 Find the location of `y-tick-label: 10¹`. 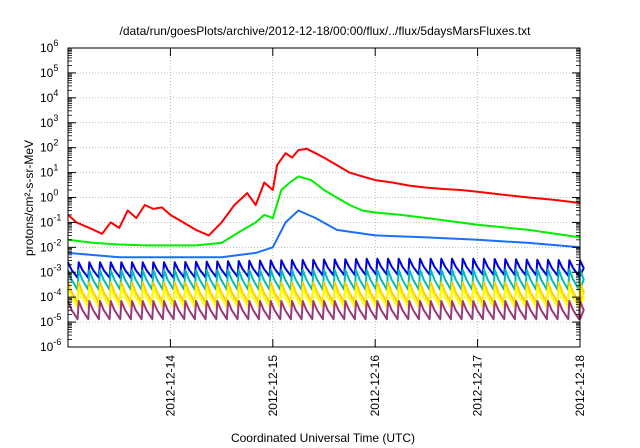

y-tick-label: 10¹ is located at coordinates (49, 171).